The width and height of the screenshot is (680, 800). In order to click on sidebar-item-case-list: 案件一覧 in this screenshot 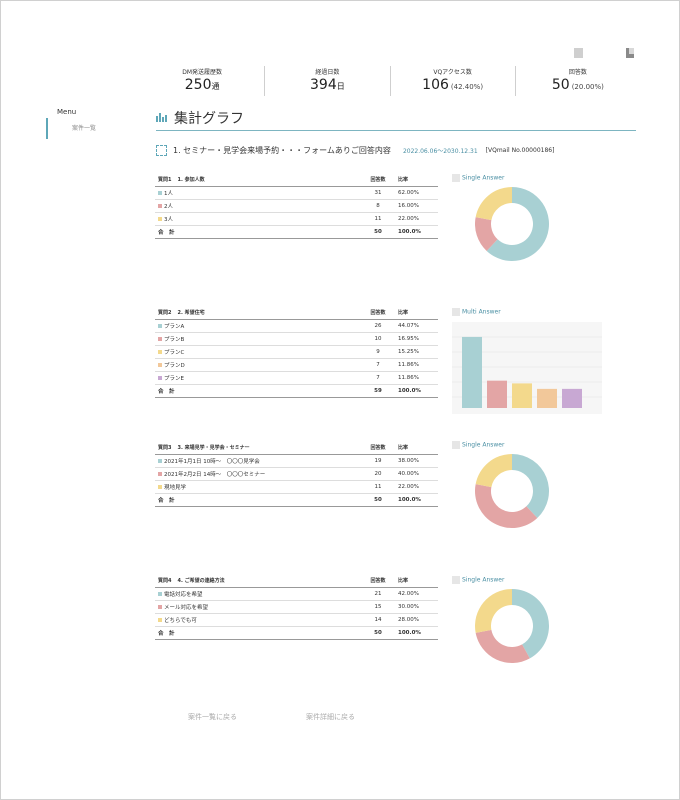, I will do `click(81, 128)`.